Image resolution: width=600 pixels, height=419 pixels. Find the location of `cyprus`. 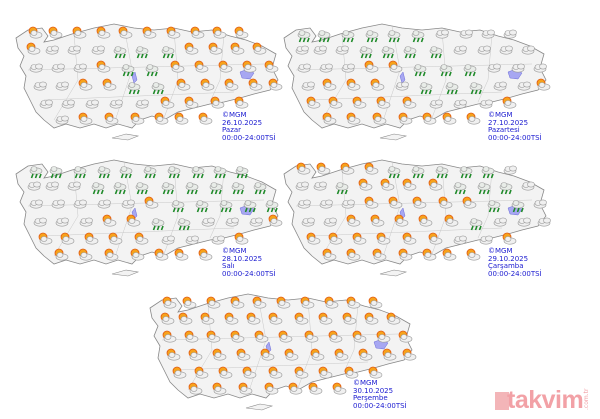

cyprus is located at coordinates (393, 137).